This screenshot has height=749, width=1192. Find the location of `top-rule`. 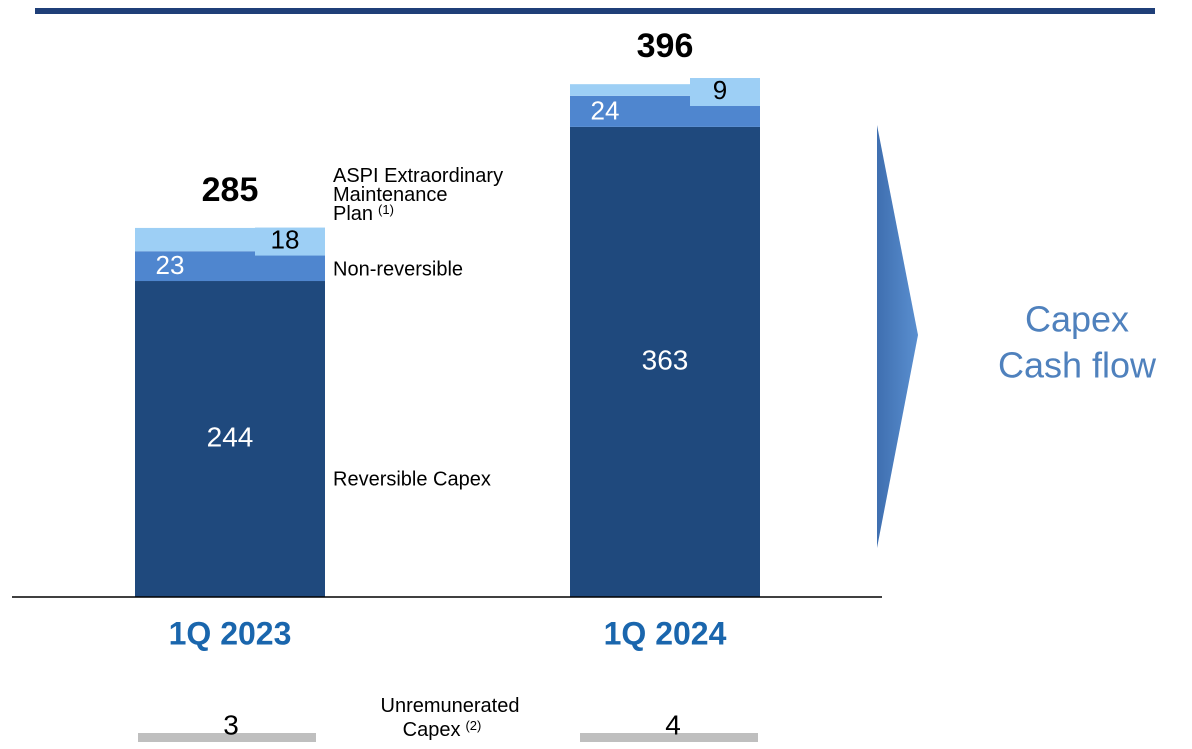

top-rule is located at coordinates (595, 11).